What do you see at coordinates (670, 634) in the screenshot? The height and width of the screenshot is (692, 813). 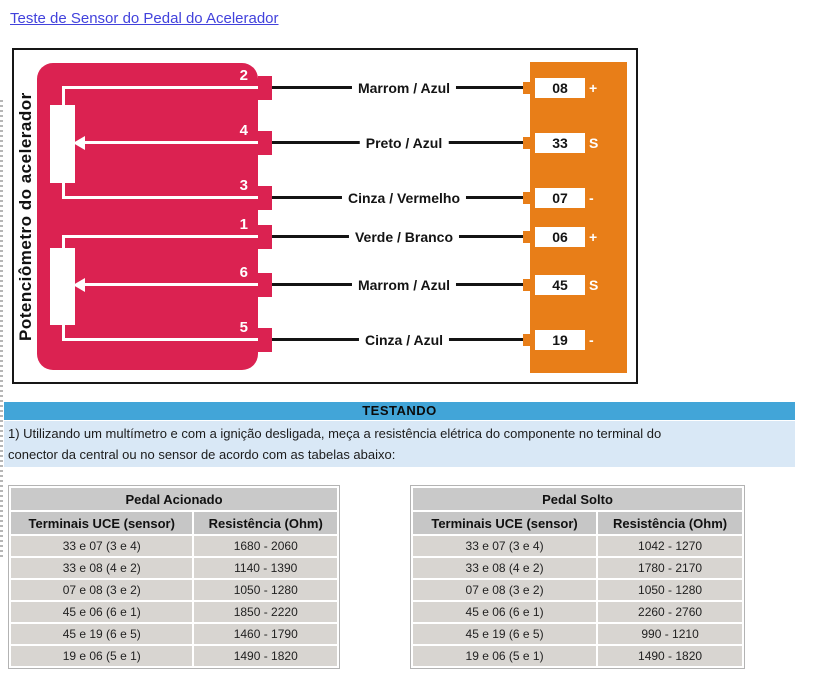 I see `resistance-cell: 990 - 1210` at bounding box center [670, 634].